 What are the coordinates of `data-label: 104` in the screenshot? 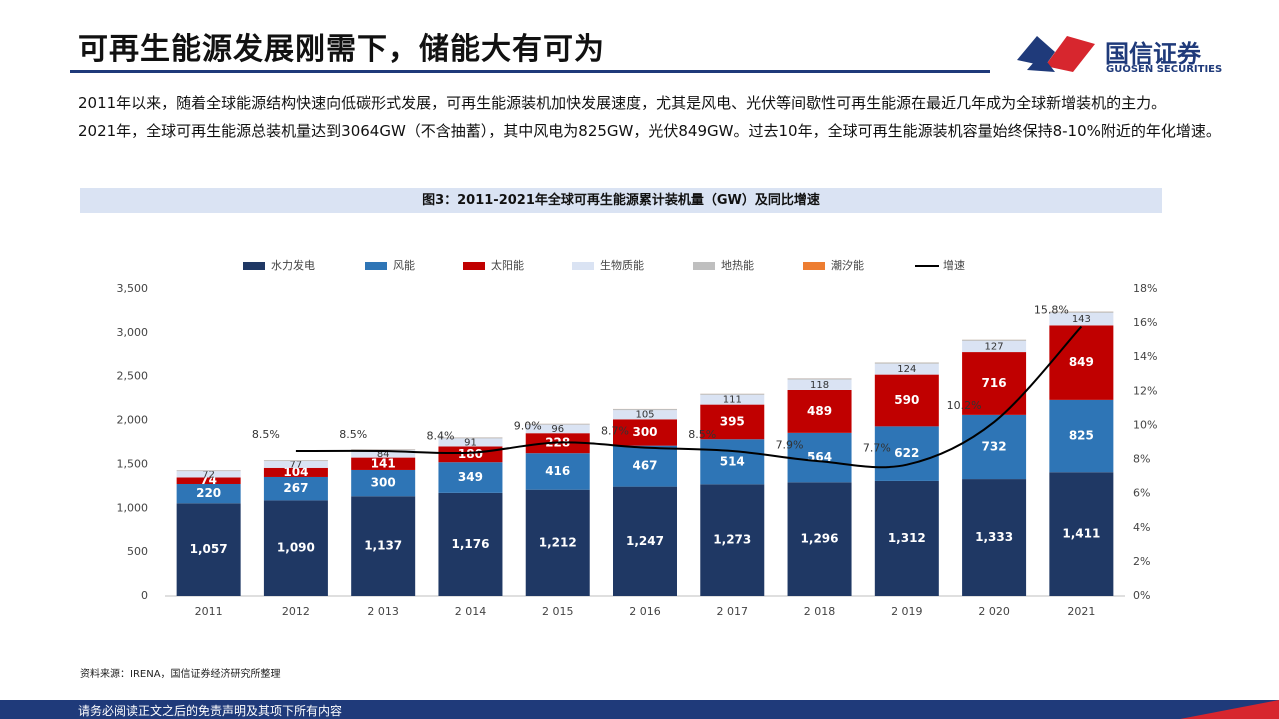 It's located at (295, 472).